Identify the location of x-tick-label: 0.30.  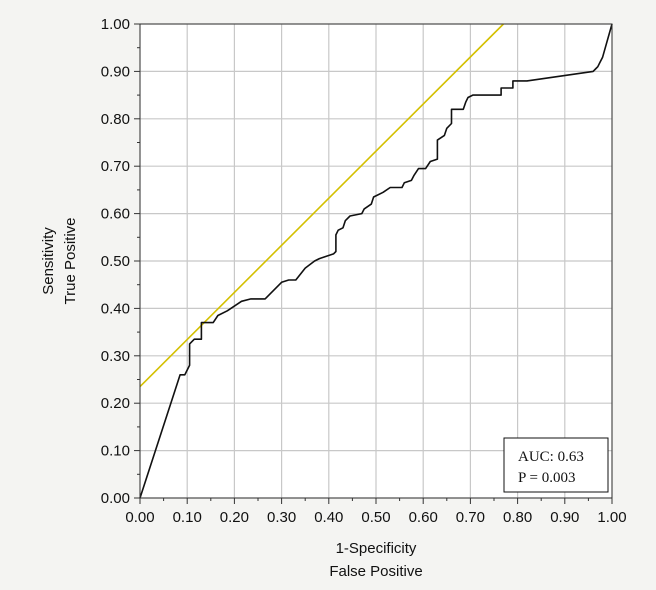
(281, 517).